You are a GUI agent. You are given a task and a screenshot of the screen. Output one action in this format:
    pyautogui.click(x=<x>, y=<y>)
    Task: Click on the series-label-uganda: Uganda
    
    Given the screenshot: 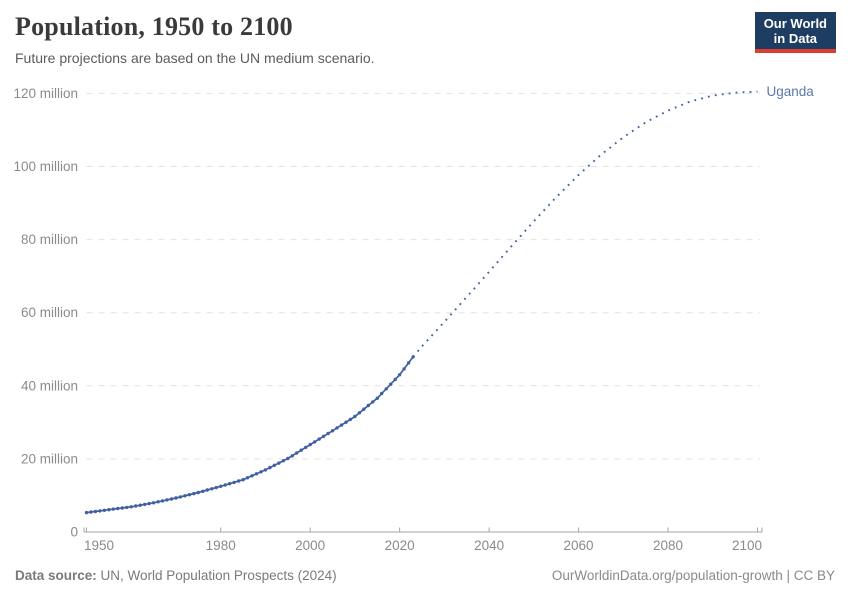 What is the action you would take?
    pyautogui.click(x=790, y=91)
    